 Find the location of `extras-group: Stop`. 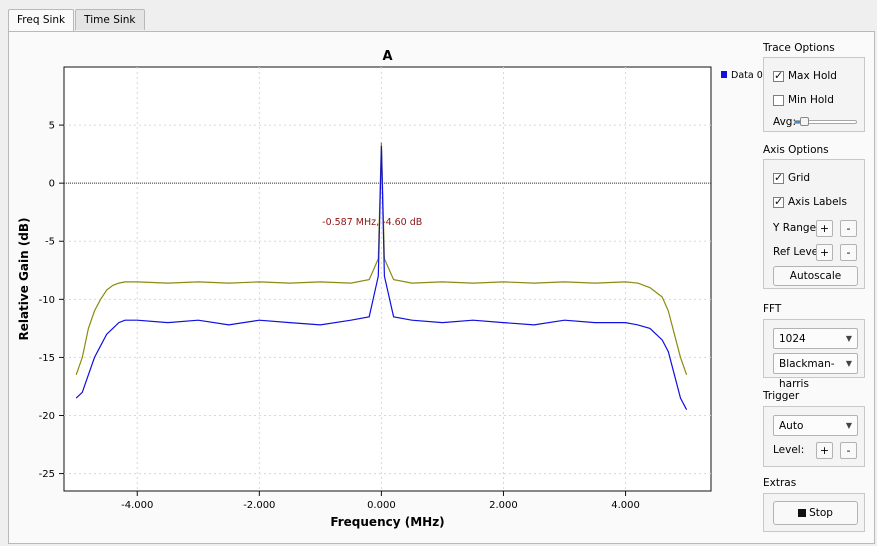

extras-group: Stop is located at coordinates (814, 512).